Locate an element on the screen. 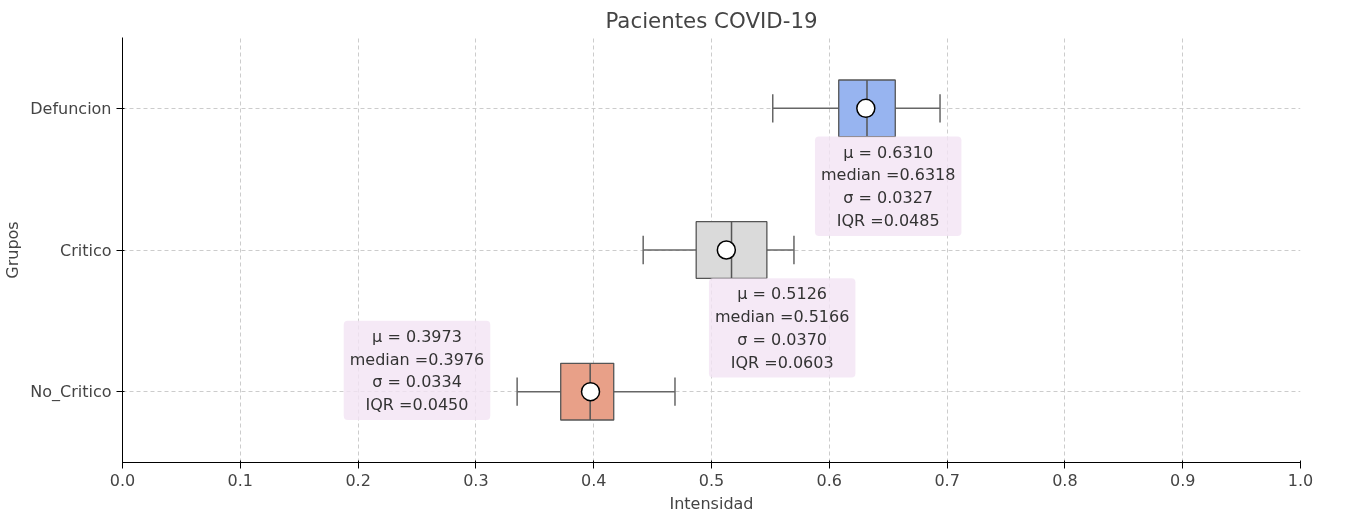 The image size is (1354, 527). x-tick-label: 0.0 is located at coordinates (122, 480).